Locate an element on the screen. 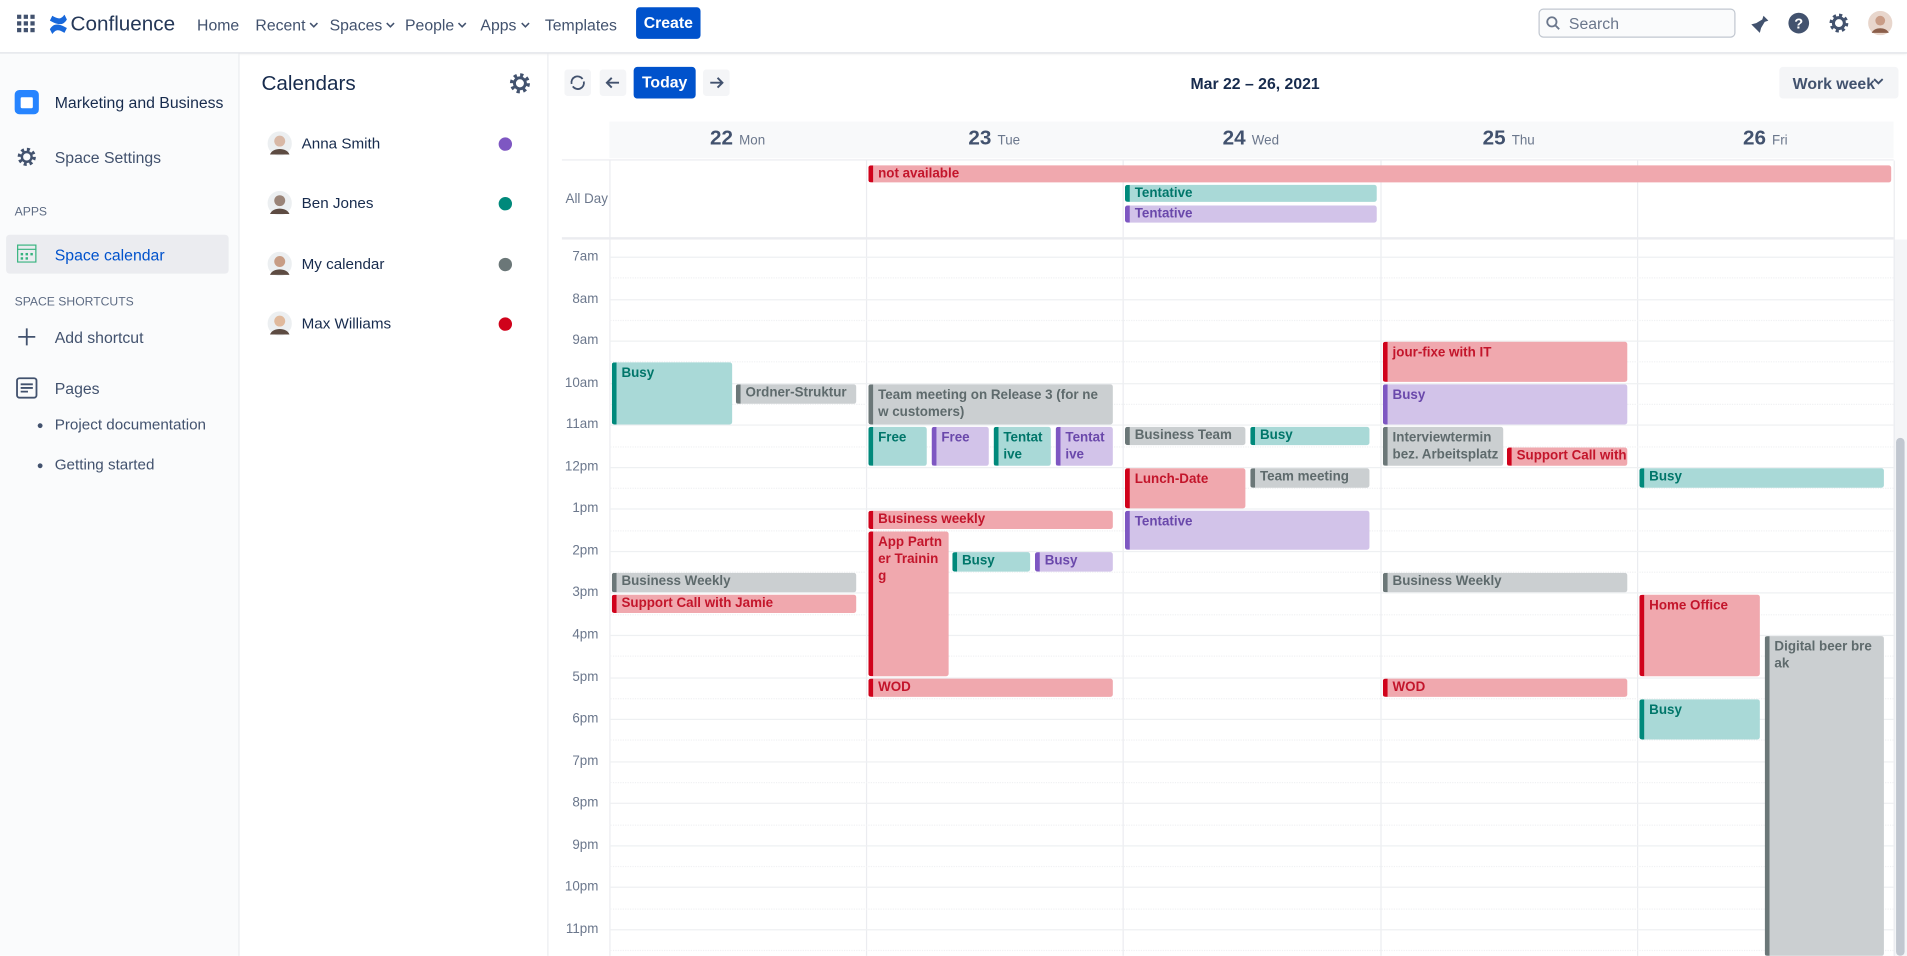 This screenshot has height=956, width=1907. space-calendar: Space calendar is located at coordinates (109, 254).